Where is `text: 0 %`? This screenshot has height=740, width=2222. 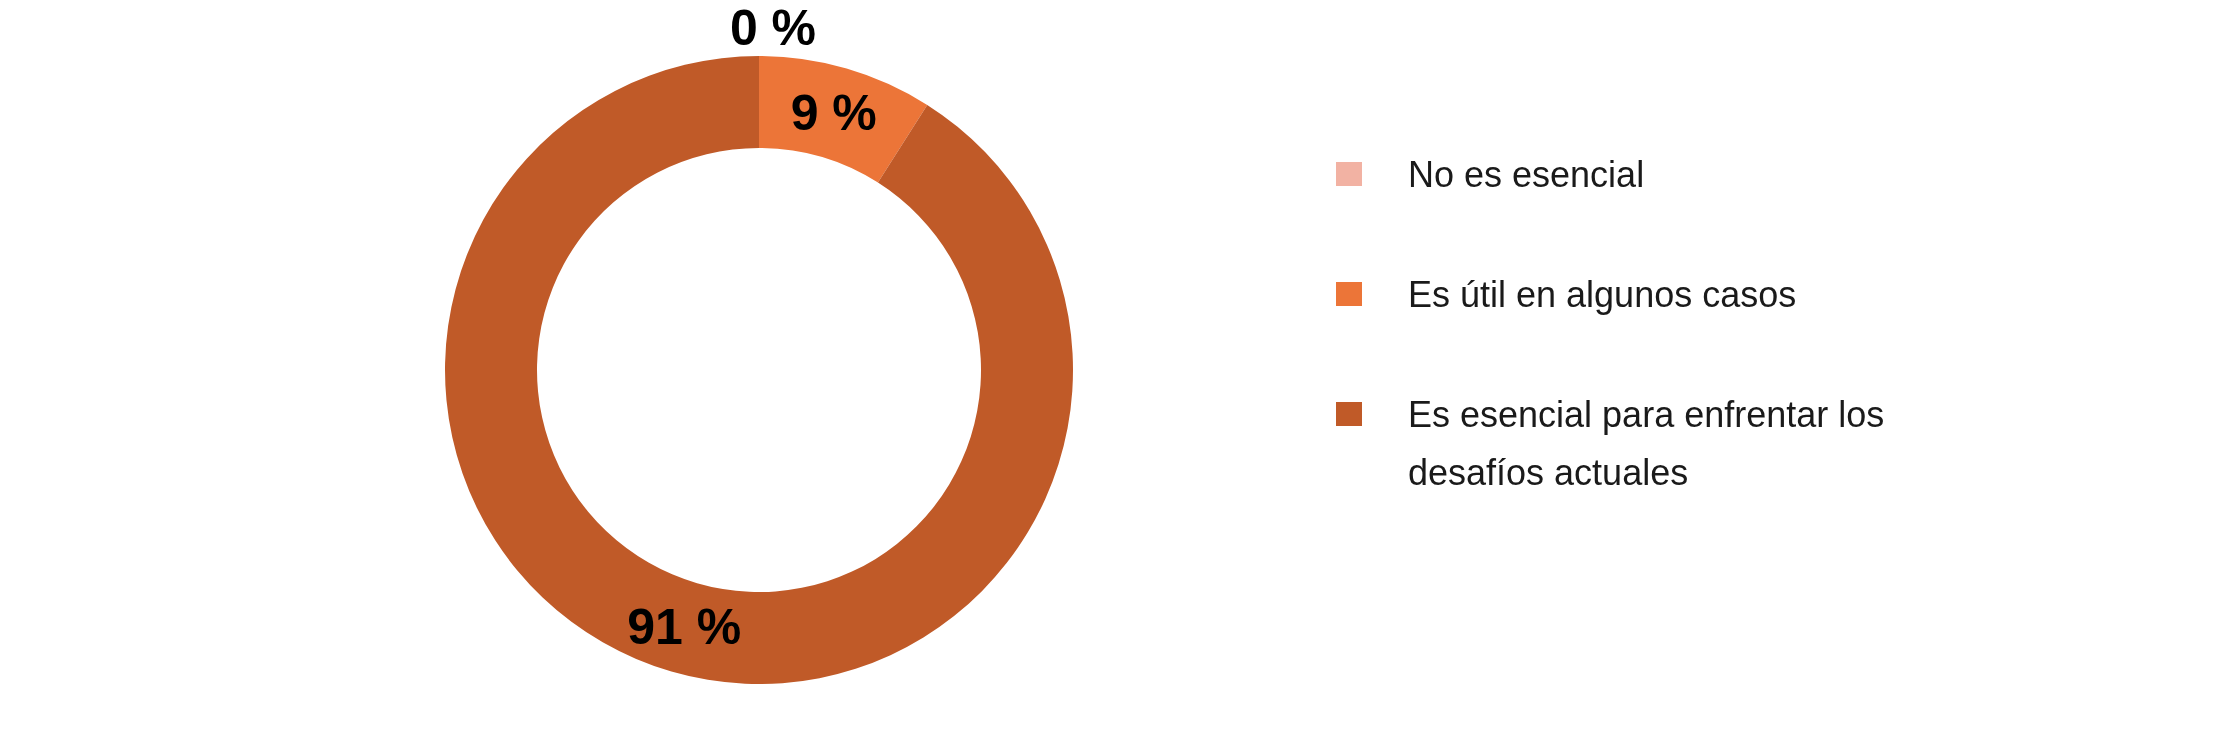
text: 0 % is located at coordinates (773, 28).